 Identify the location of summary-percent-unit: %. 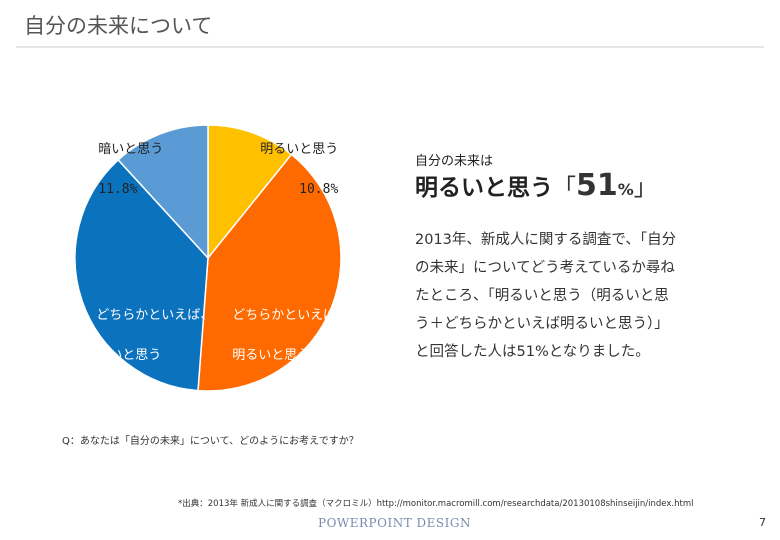
(625, 189).